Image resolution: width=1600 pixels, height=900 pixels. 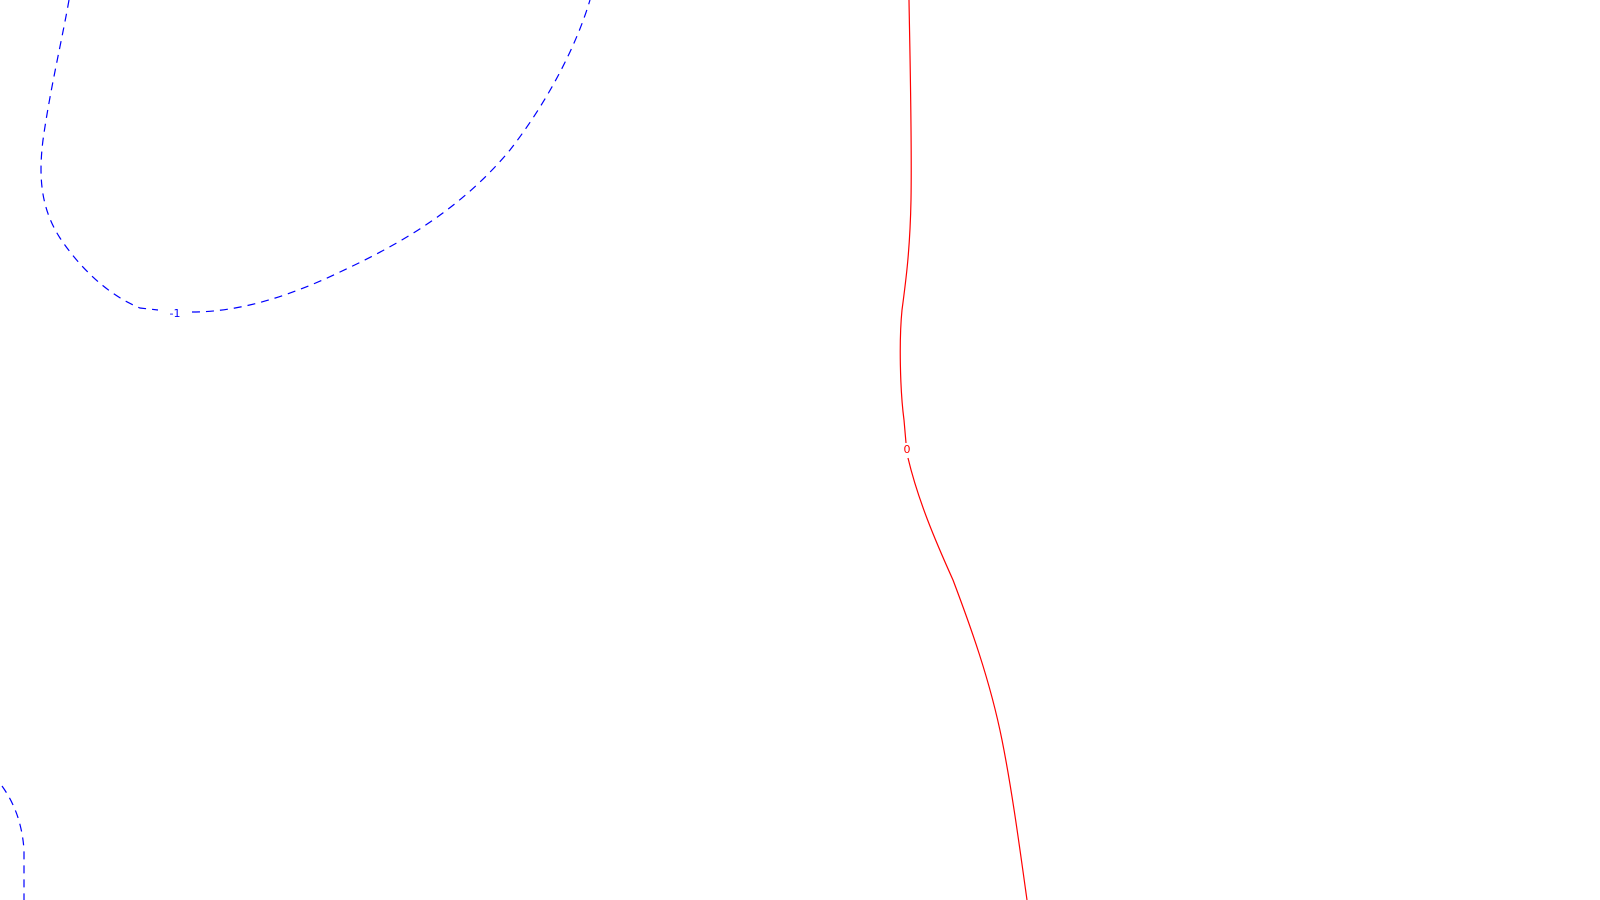 What do you see at coordinates (175, 313) in the screenshot?
I see `contour-label-neg1: -1` at bounding box center [175, 313].